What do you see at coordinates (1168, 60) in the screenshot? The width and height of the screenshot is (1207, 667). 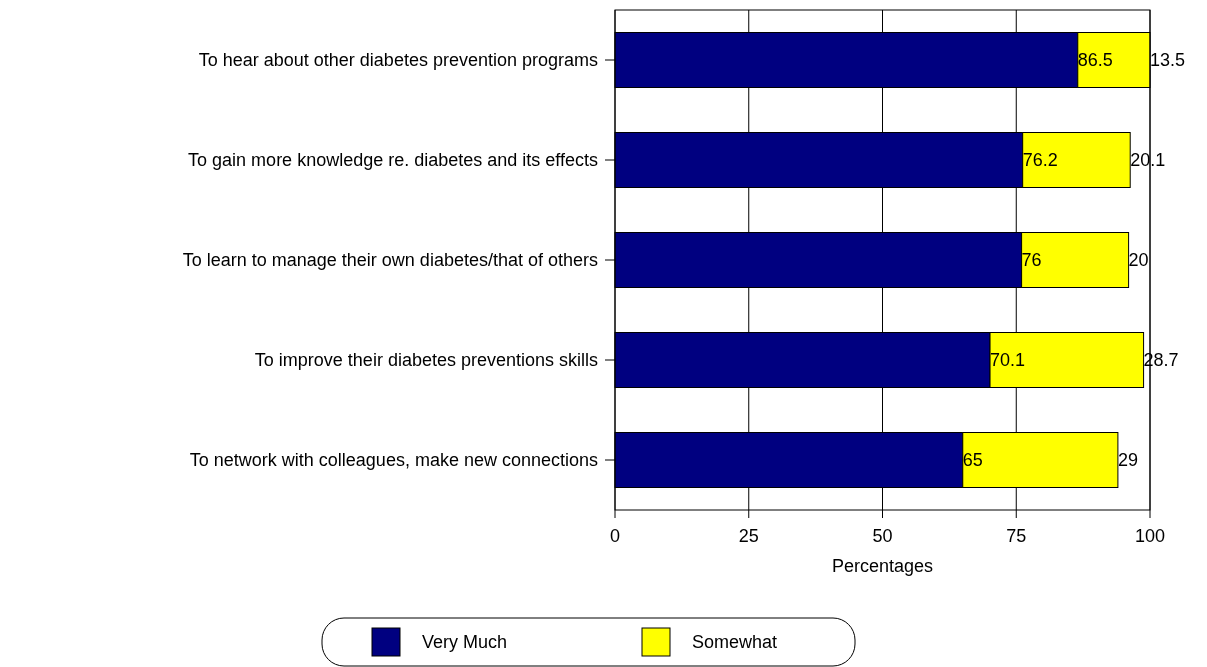 I see `data-label: 13.5` at bounding box center [1168, 60].